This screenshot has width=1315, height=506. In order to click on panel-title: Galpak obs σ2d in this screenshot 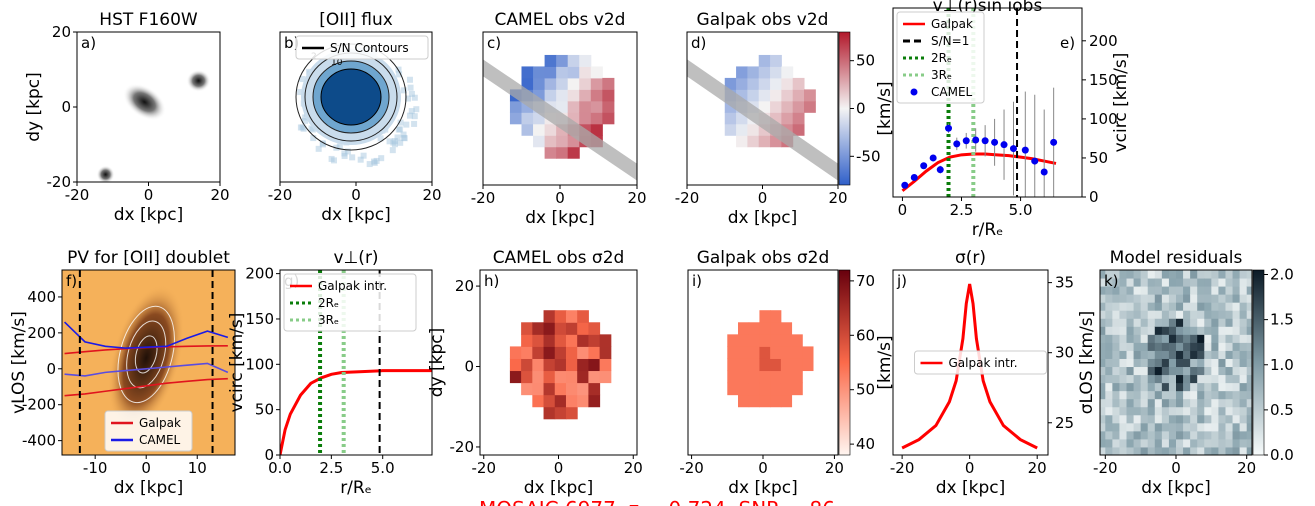, I will do `click(763, 258)`.